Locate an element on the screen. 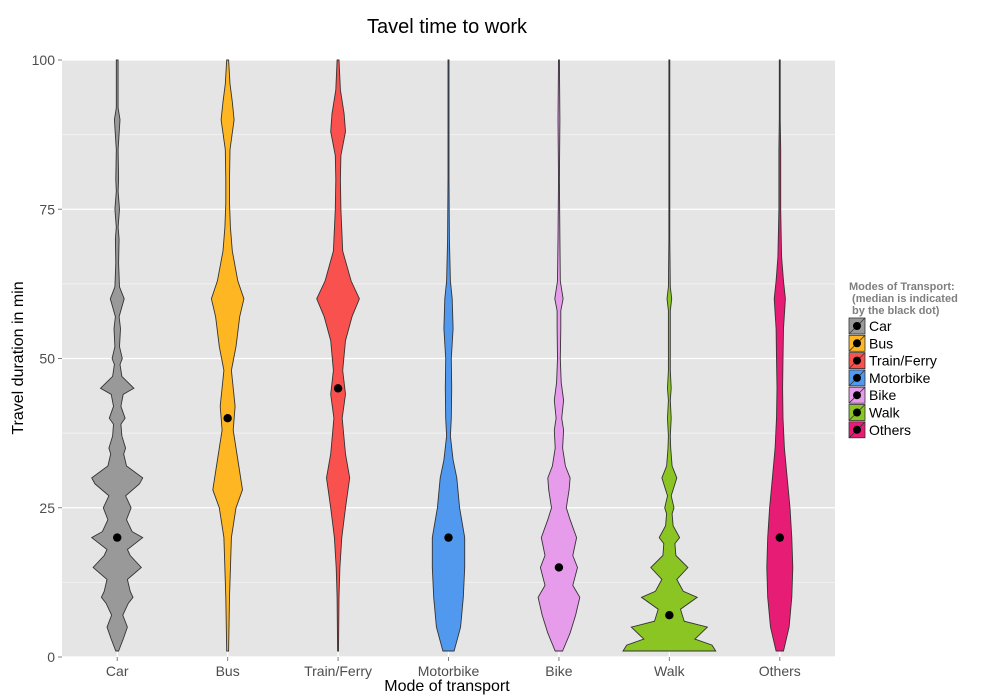  legend-label: Bus is located at coordinates (881, 343).